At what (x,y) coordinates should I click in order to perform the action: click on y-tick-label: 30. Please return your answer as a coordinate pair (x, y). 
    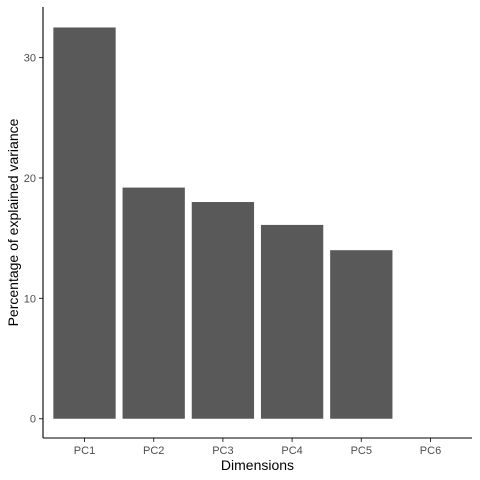
    Looking at the image, I should click on (30, 59).